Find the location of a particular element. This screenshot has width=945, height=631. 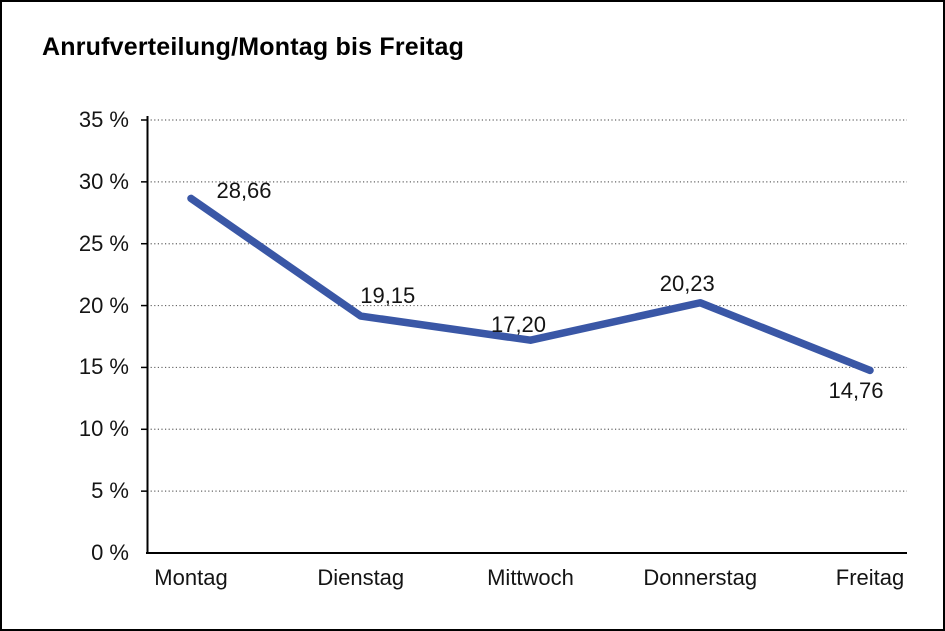

chart-title: Anrufverteilung/Montag bis Freitag is located at coordinates (253, 47).